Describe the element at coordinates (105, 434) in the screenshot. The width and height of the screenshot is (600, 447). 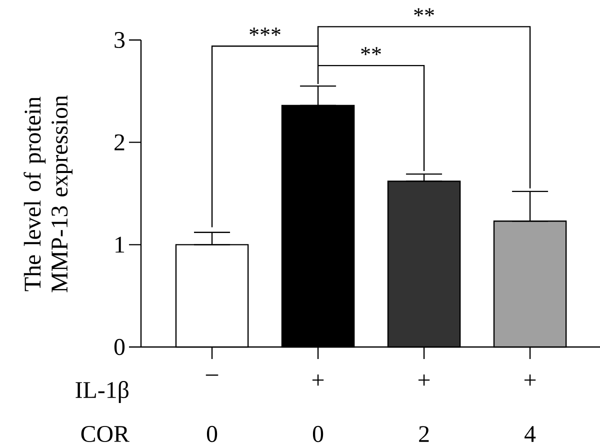
I see `text: COR` at that location.